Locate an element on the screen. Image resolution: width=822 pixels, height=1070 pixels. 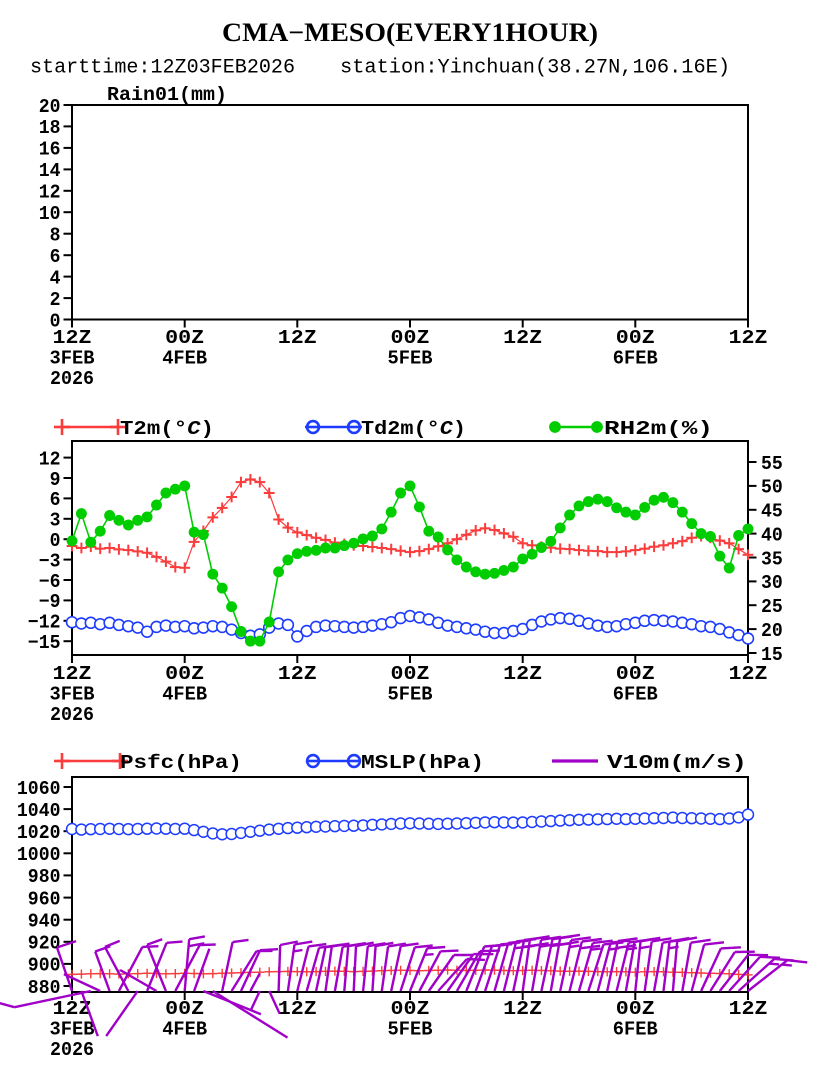
svg-text: 8 is located at coordinates (55, 236).